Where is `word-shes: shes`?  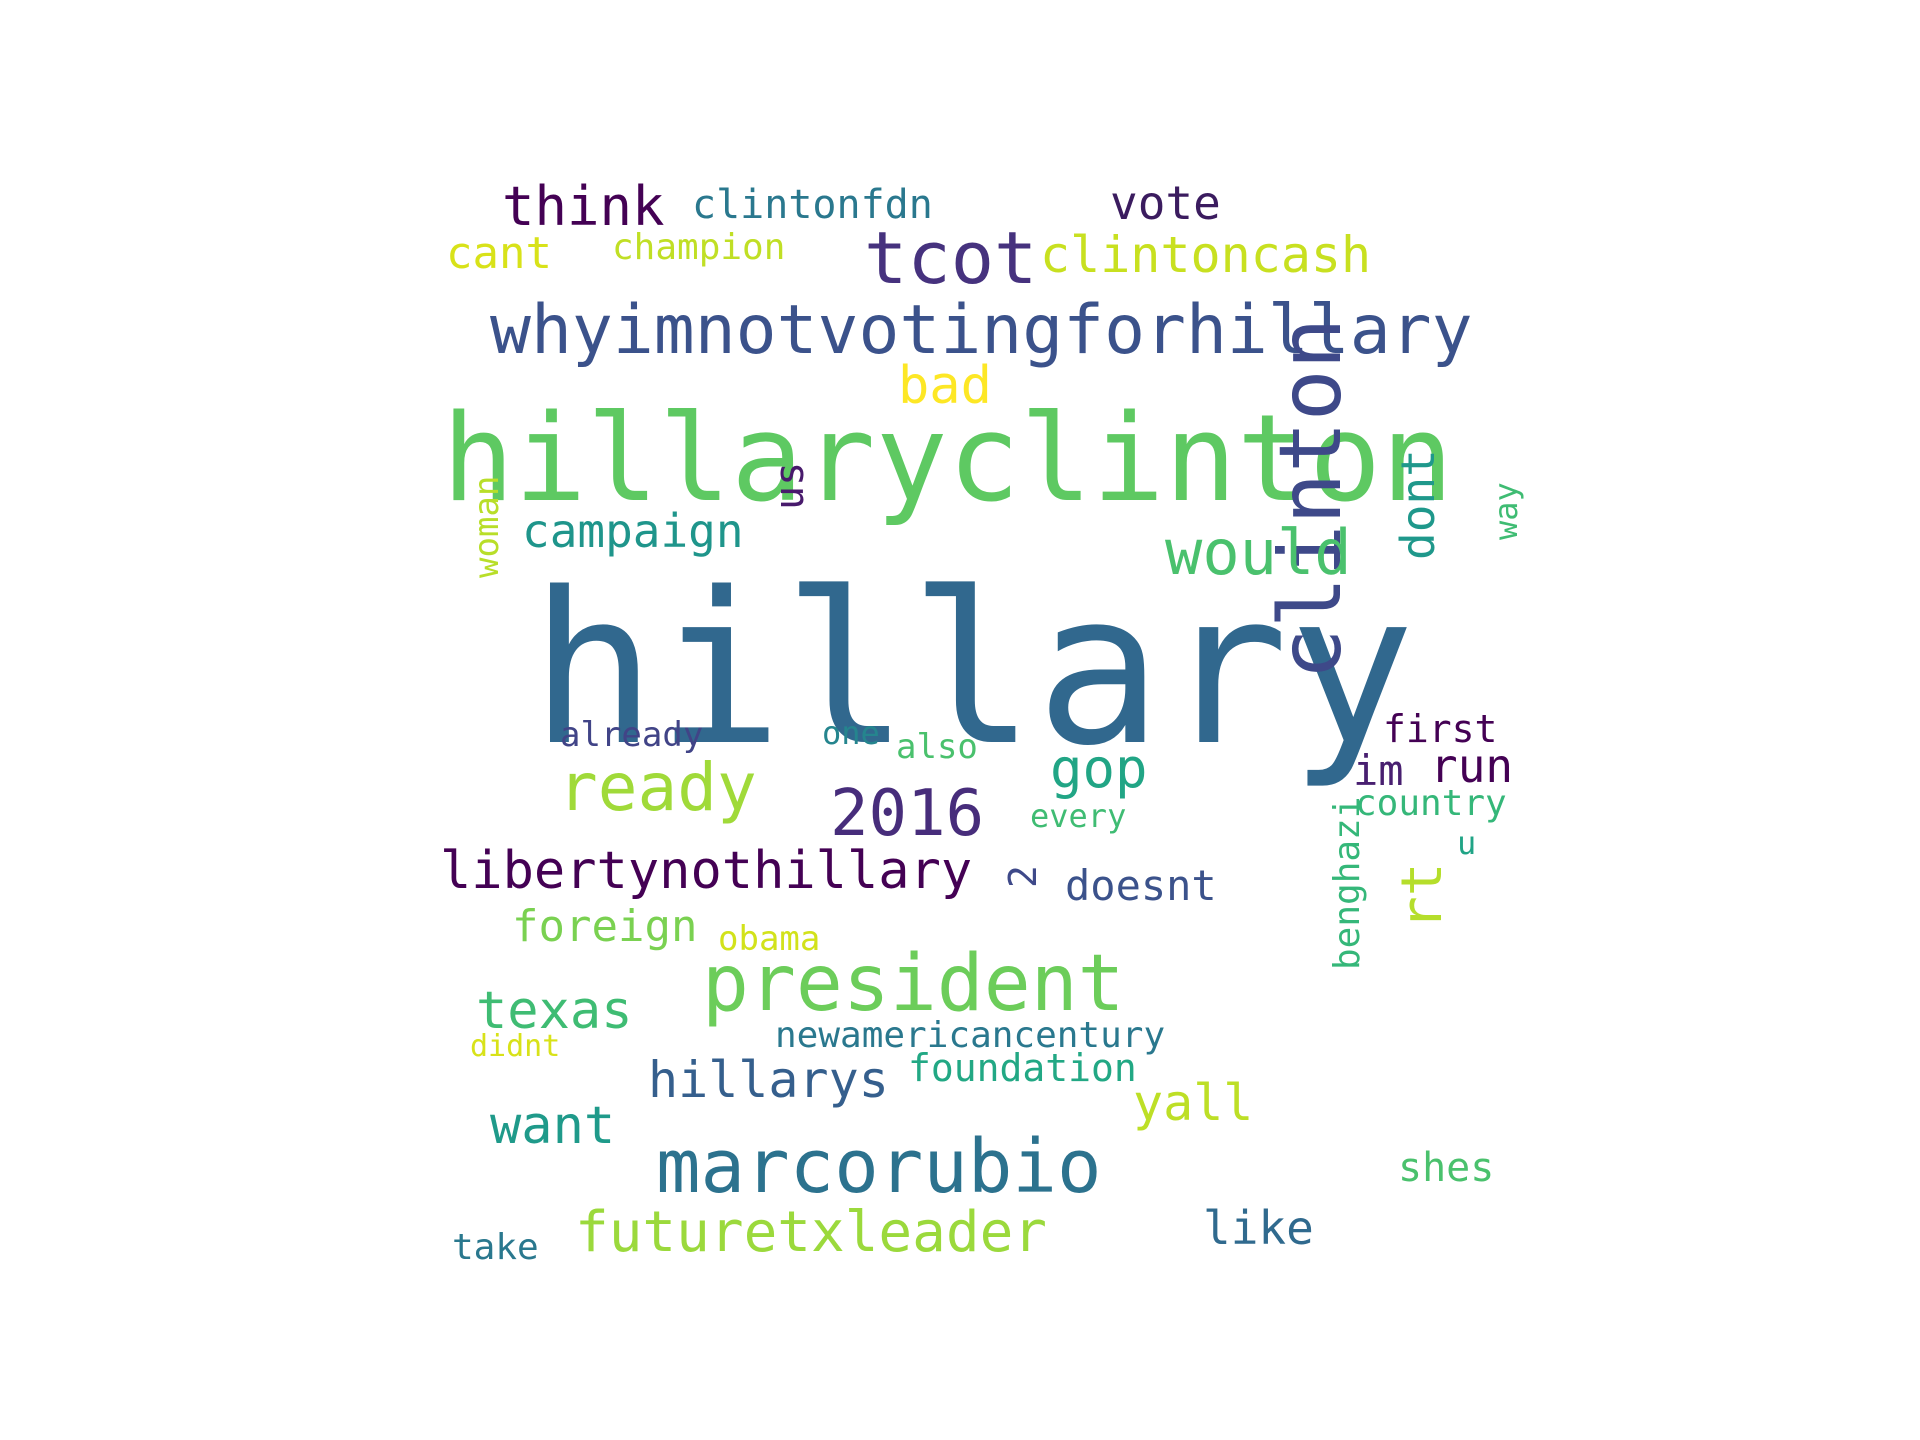 word-shes: shes is located at coordinates (1446, 1168).